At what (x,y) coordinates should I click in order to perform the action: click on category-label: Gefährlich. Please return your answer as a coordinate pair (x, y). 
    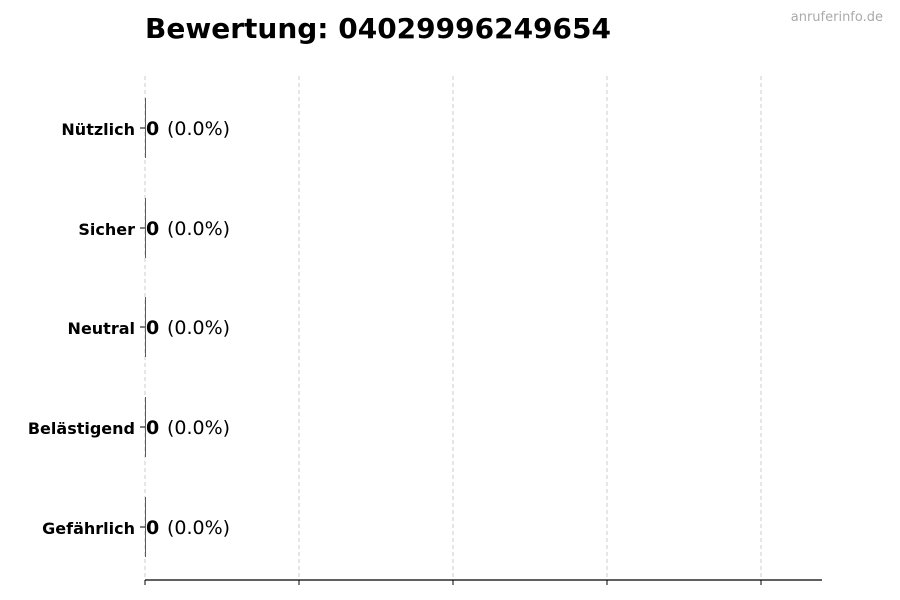
    Looking at the image, I should click on (88, 528).